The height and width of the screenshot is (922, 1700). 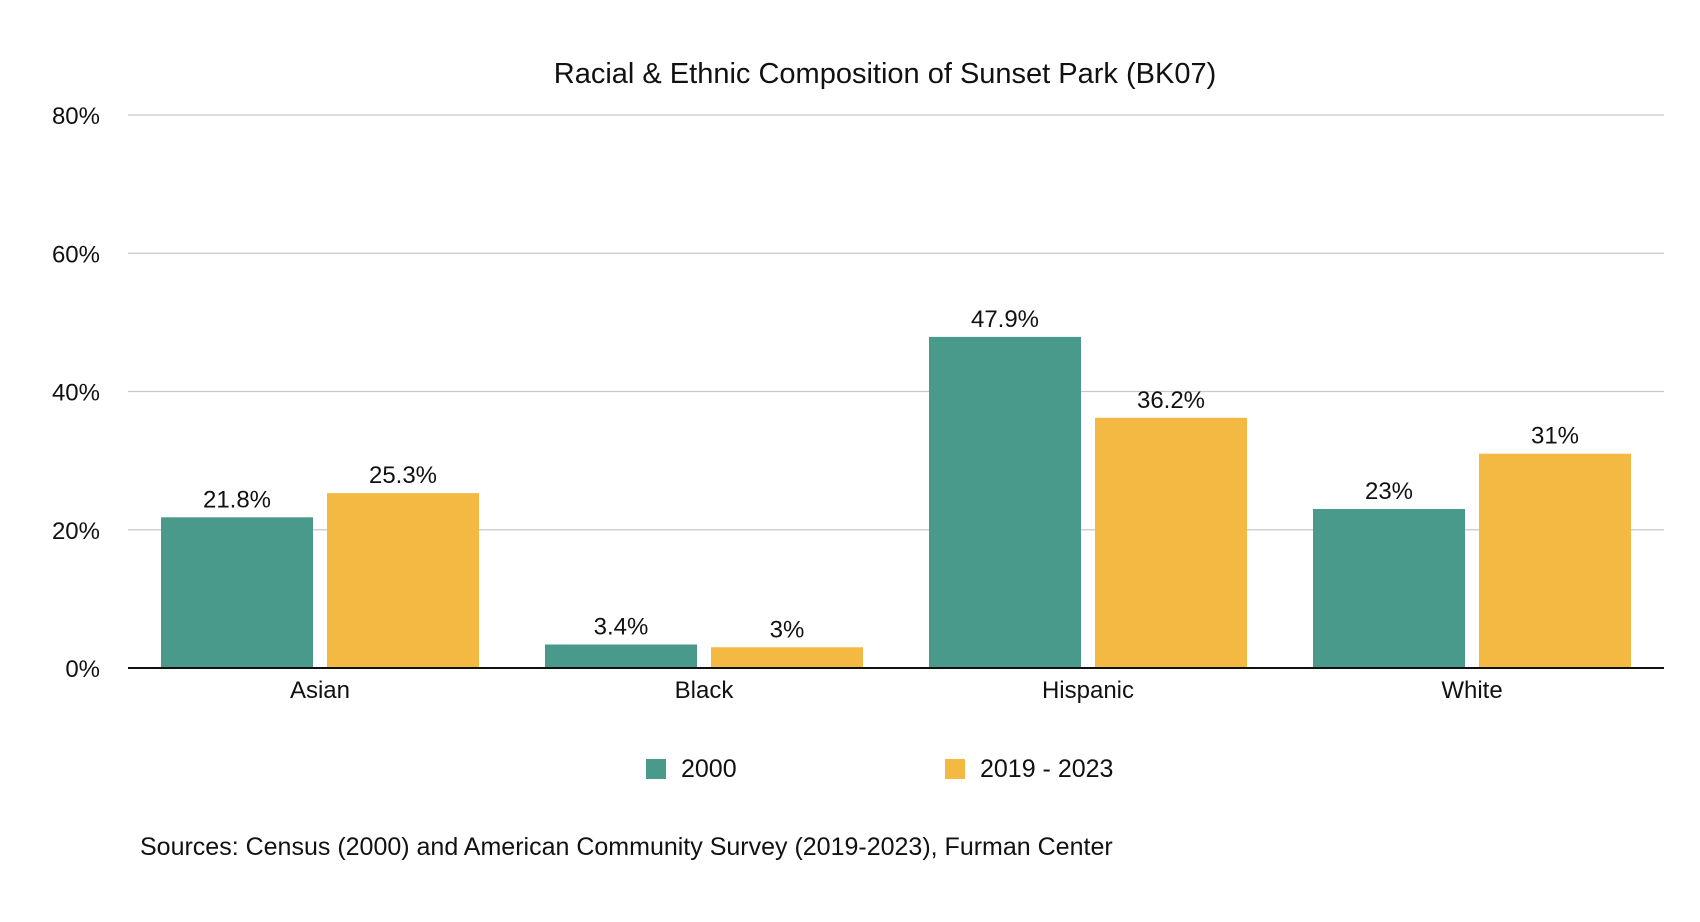 What do you see at coordinates (787, 629) in the screenshot?
I see `data-label: 3%` at bounding box center [787, 629].